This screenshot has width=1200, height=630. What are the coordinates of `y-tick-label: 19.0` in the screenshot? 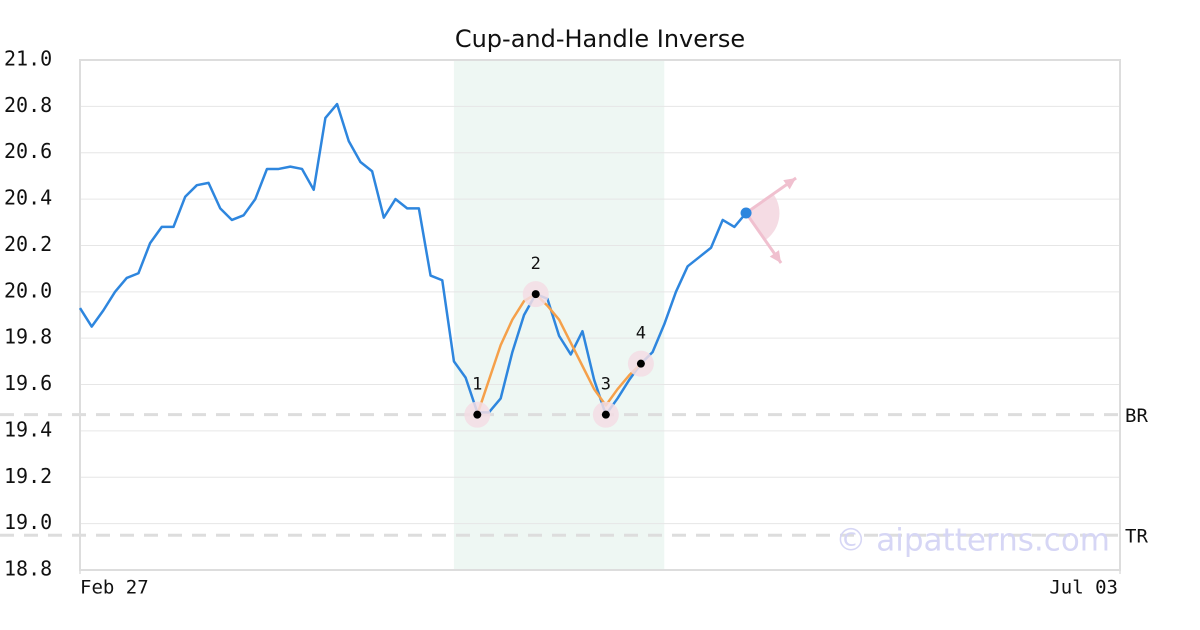 It's located at (28, 522).